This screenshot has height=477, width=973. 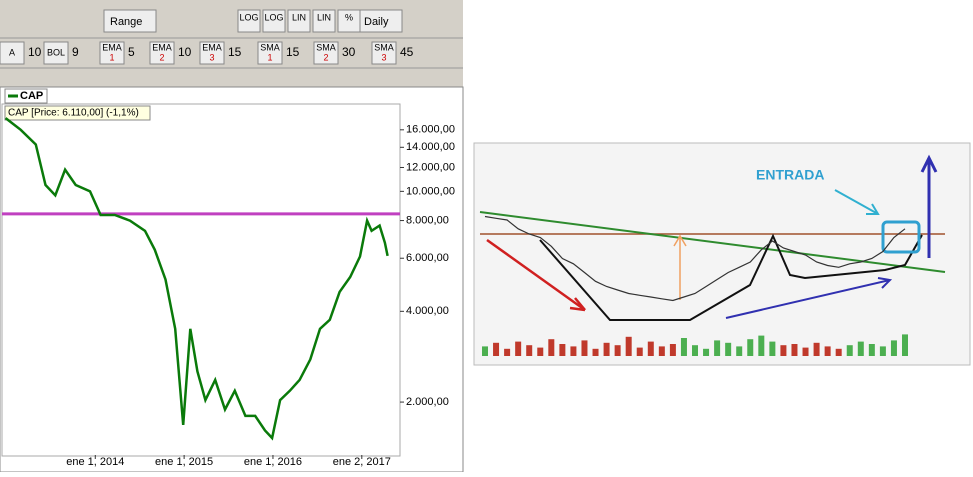 I want to click on down-arrow, so click(x=536, y=275).